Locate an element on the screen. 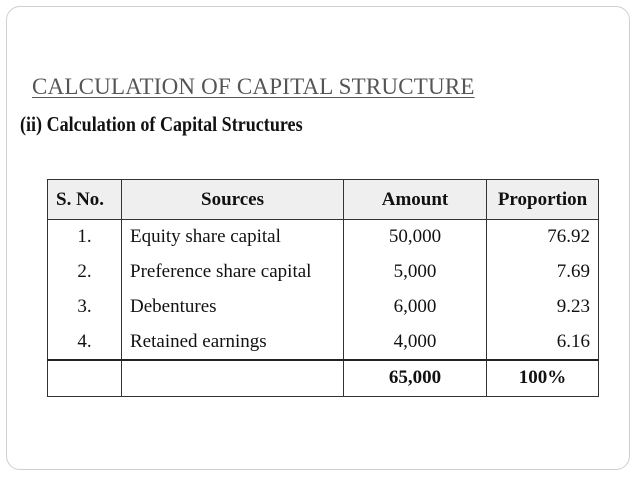 The height and width of the screenshot is (478, 638). header-amount: Amount is located at coordinates (415, 199).